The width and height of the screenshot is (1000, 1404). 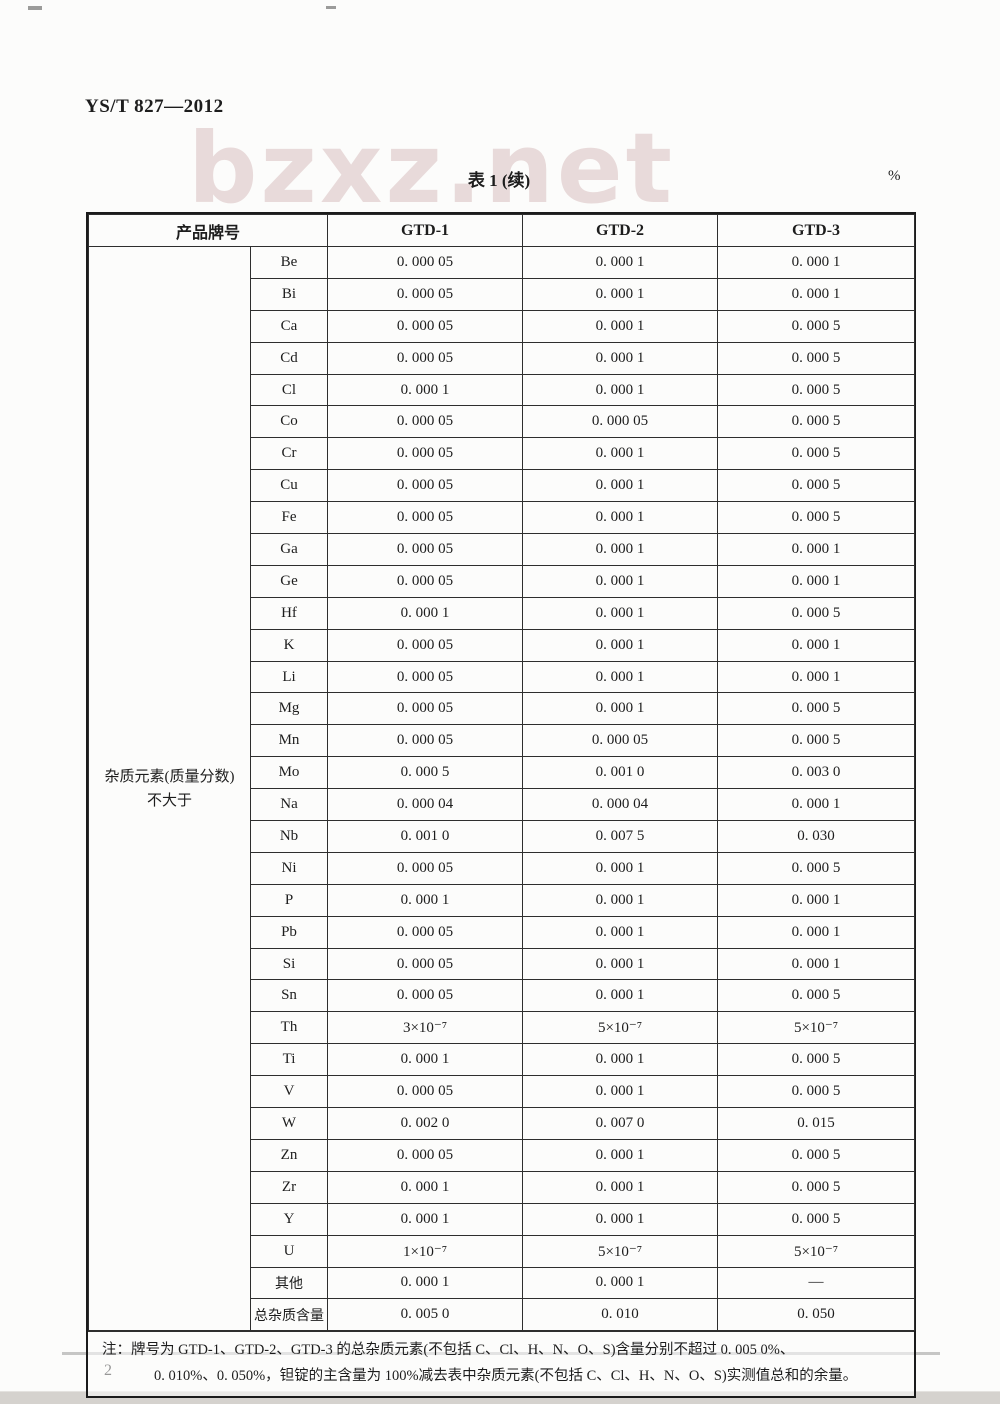 I want to click on table-row: Ni 0. 000 05 0. 000 1 0. 000 5, so click(x=502, y=868).